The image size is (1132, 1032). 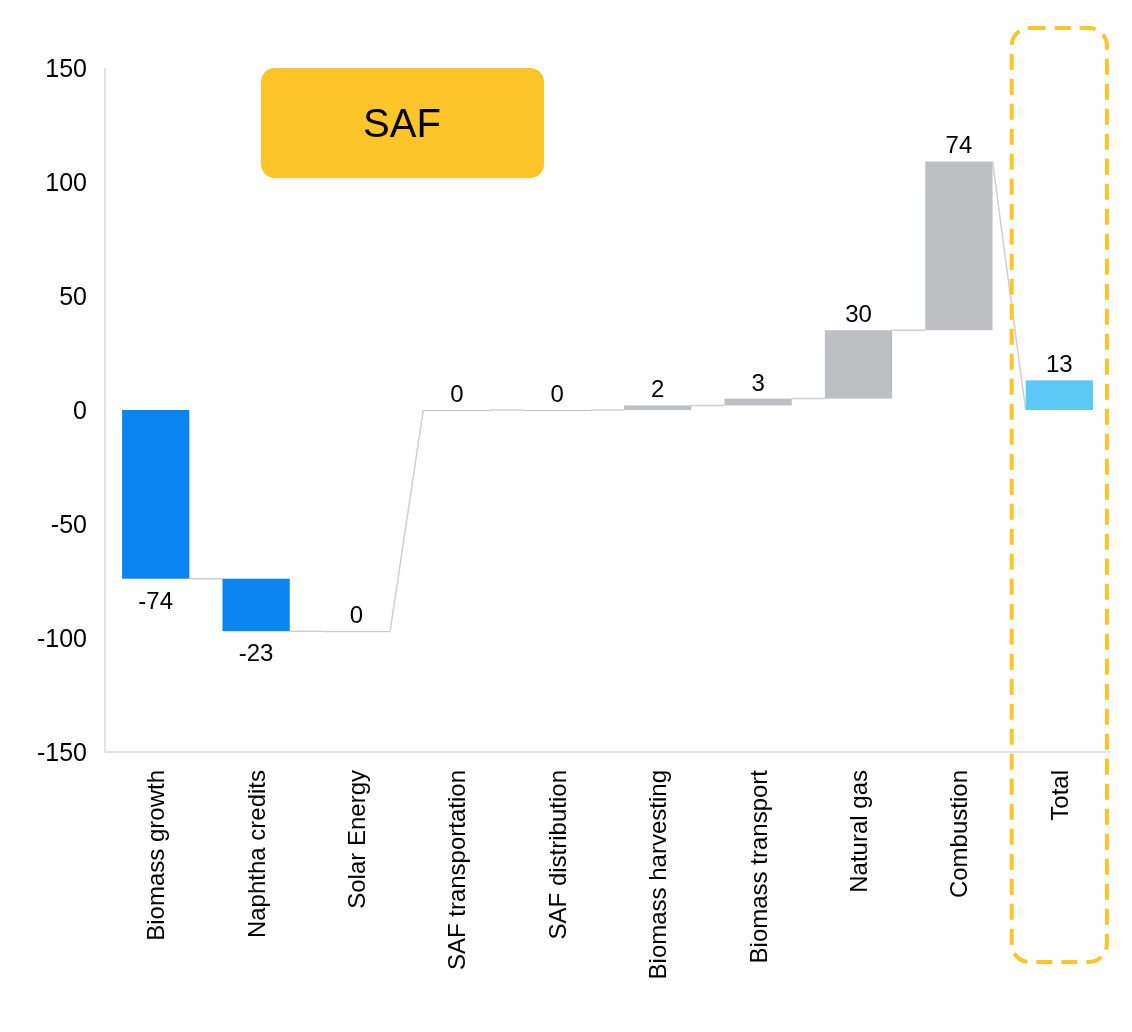 What do you see at coordinates (356, 839) in the screenshot?
I see `x-tick-label: Solar Energy` at bounding box center [356, 839].